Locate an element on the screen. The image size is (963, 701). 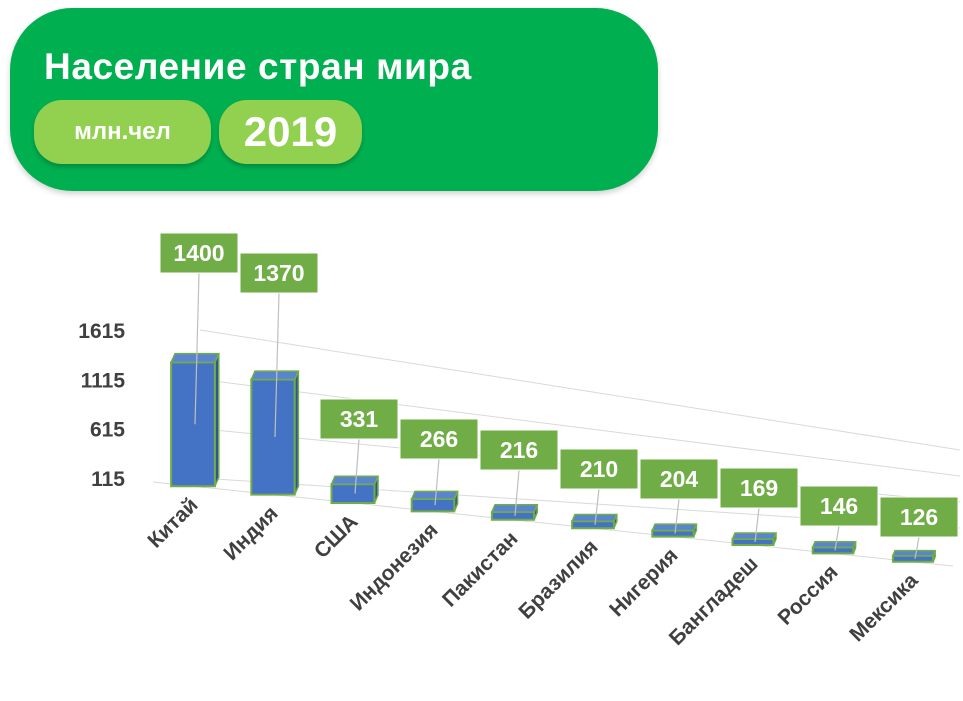
data-label: 1370 is located at coordinates (278, 273).